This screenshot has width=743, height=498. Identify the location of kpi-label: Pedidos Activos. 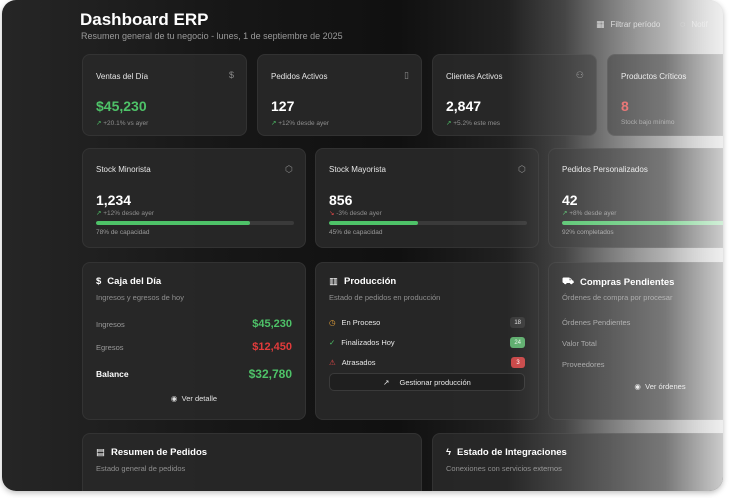
(299, 76).